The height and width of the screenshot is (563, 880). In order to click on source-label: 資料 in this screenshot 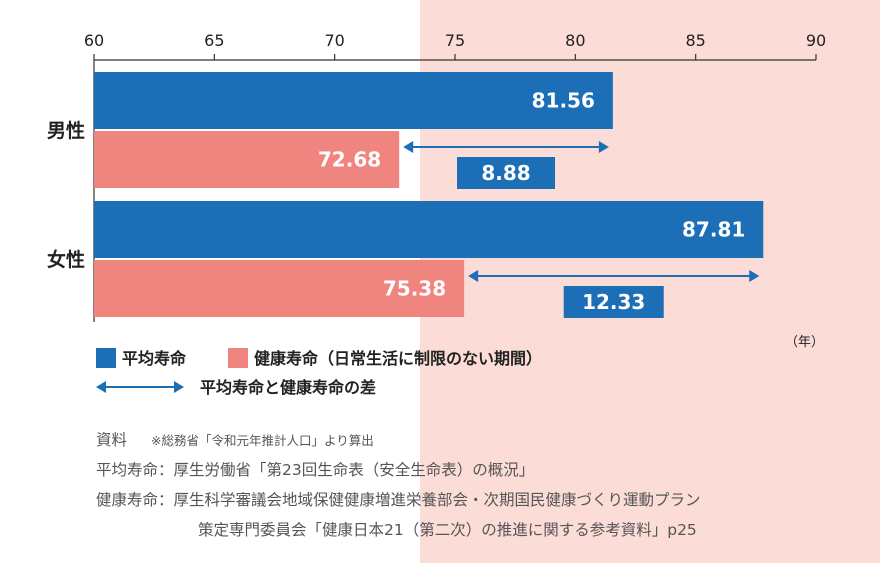, I will do `click(112, 440)`.